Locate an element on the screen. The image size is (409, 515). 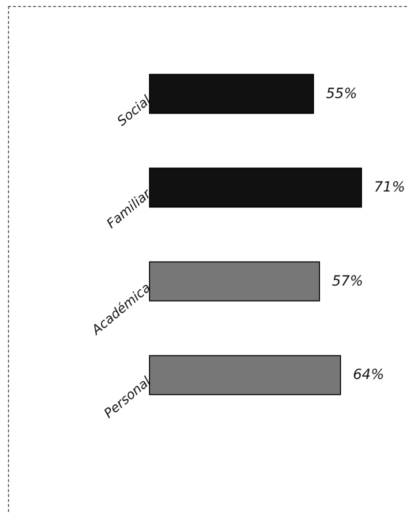
data-label: 55% is located at coordinates (342, 94).